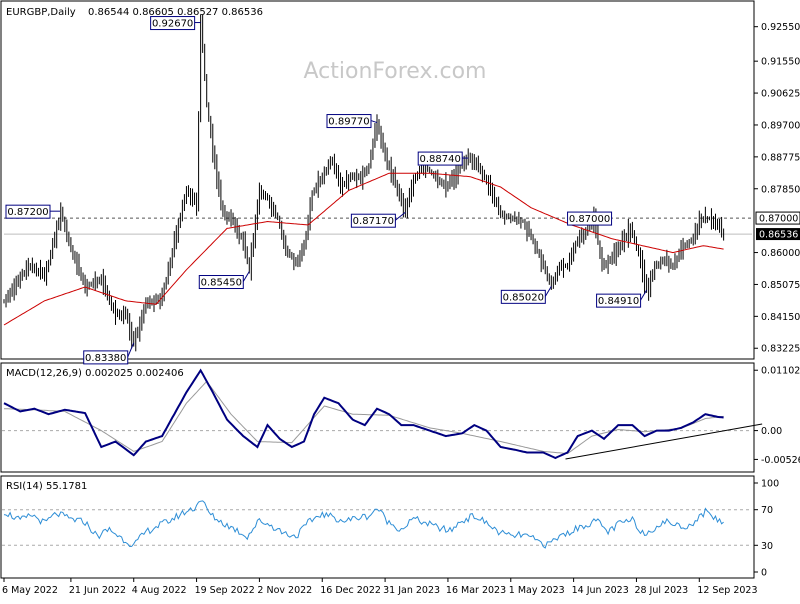 This screenshot has height=604, width=800. Describe the element at coordinates (225, 590) in the screenshot. I see `x-axis-label: 19 Sep 2022` at that location.